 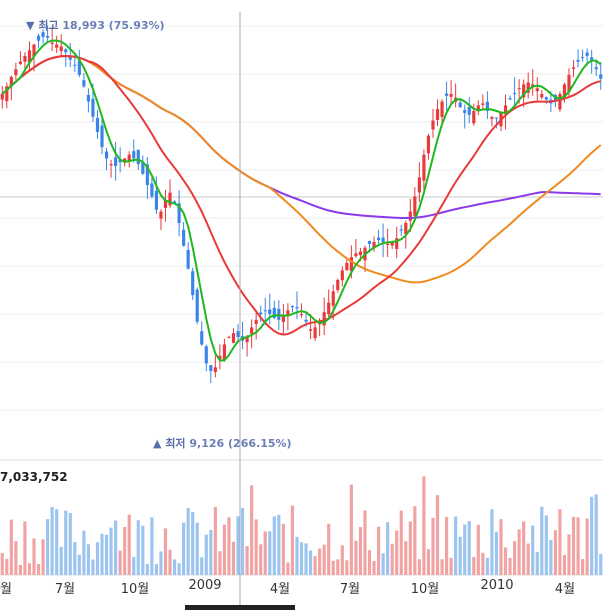 What do you see at coordinates (135, 589) in the screenshot?
I see `x-tick-label: 10월` at bounding box center [135, 589].